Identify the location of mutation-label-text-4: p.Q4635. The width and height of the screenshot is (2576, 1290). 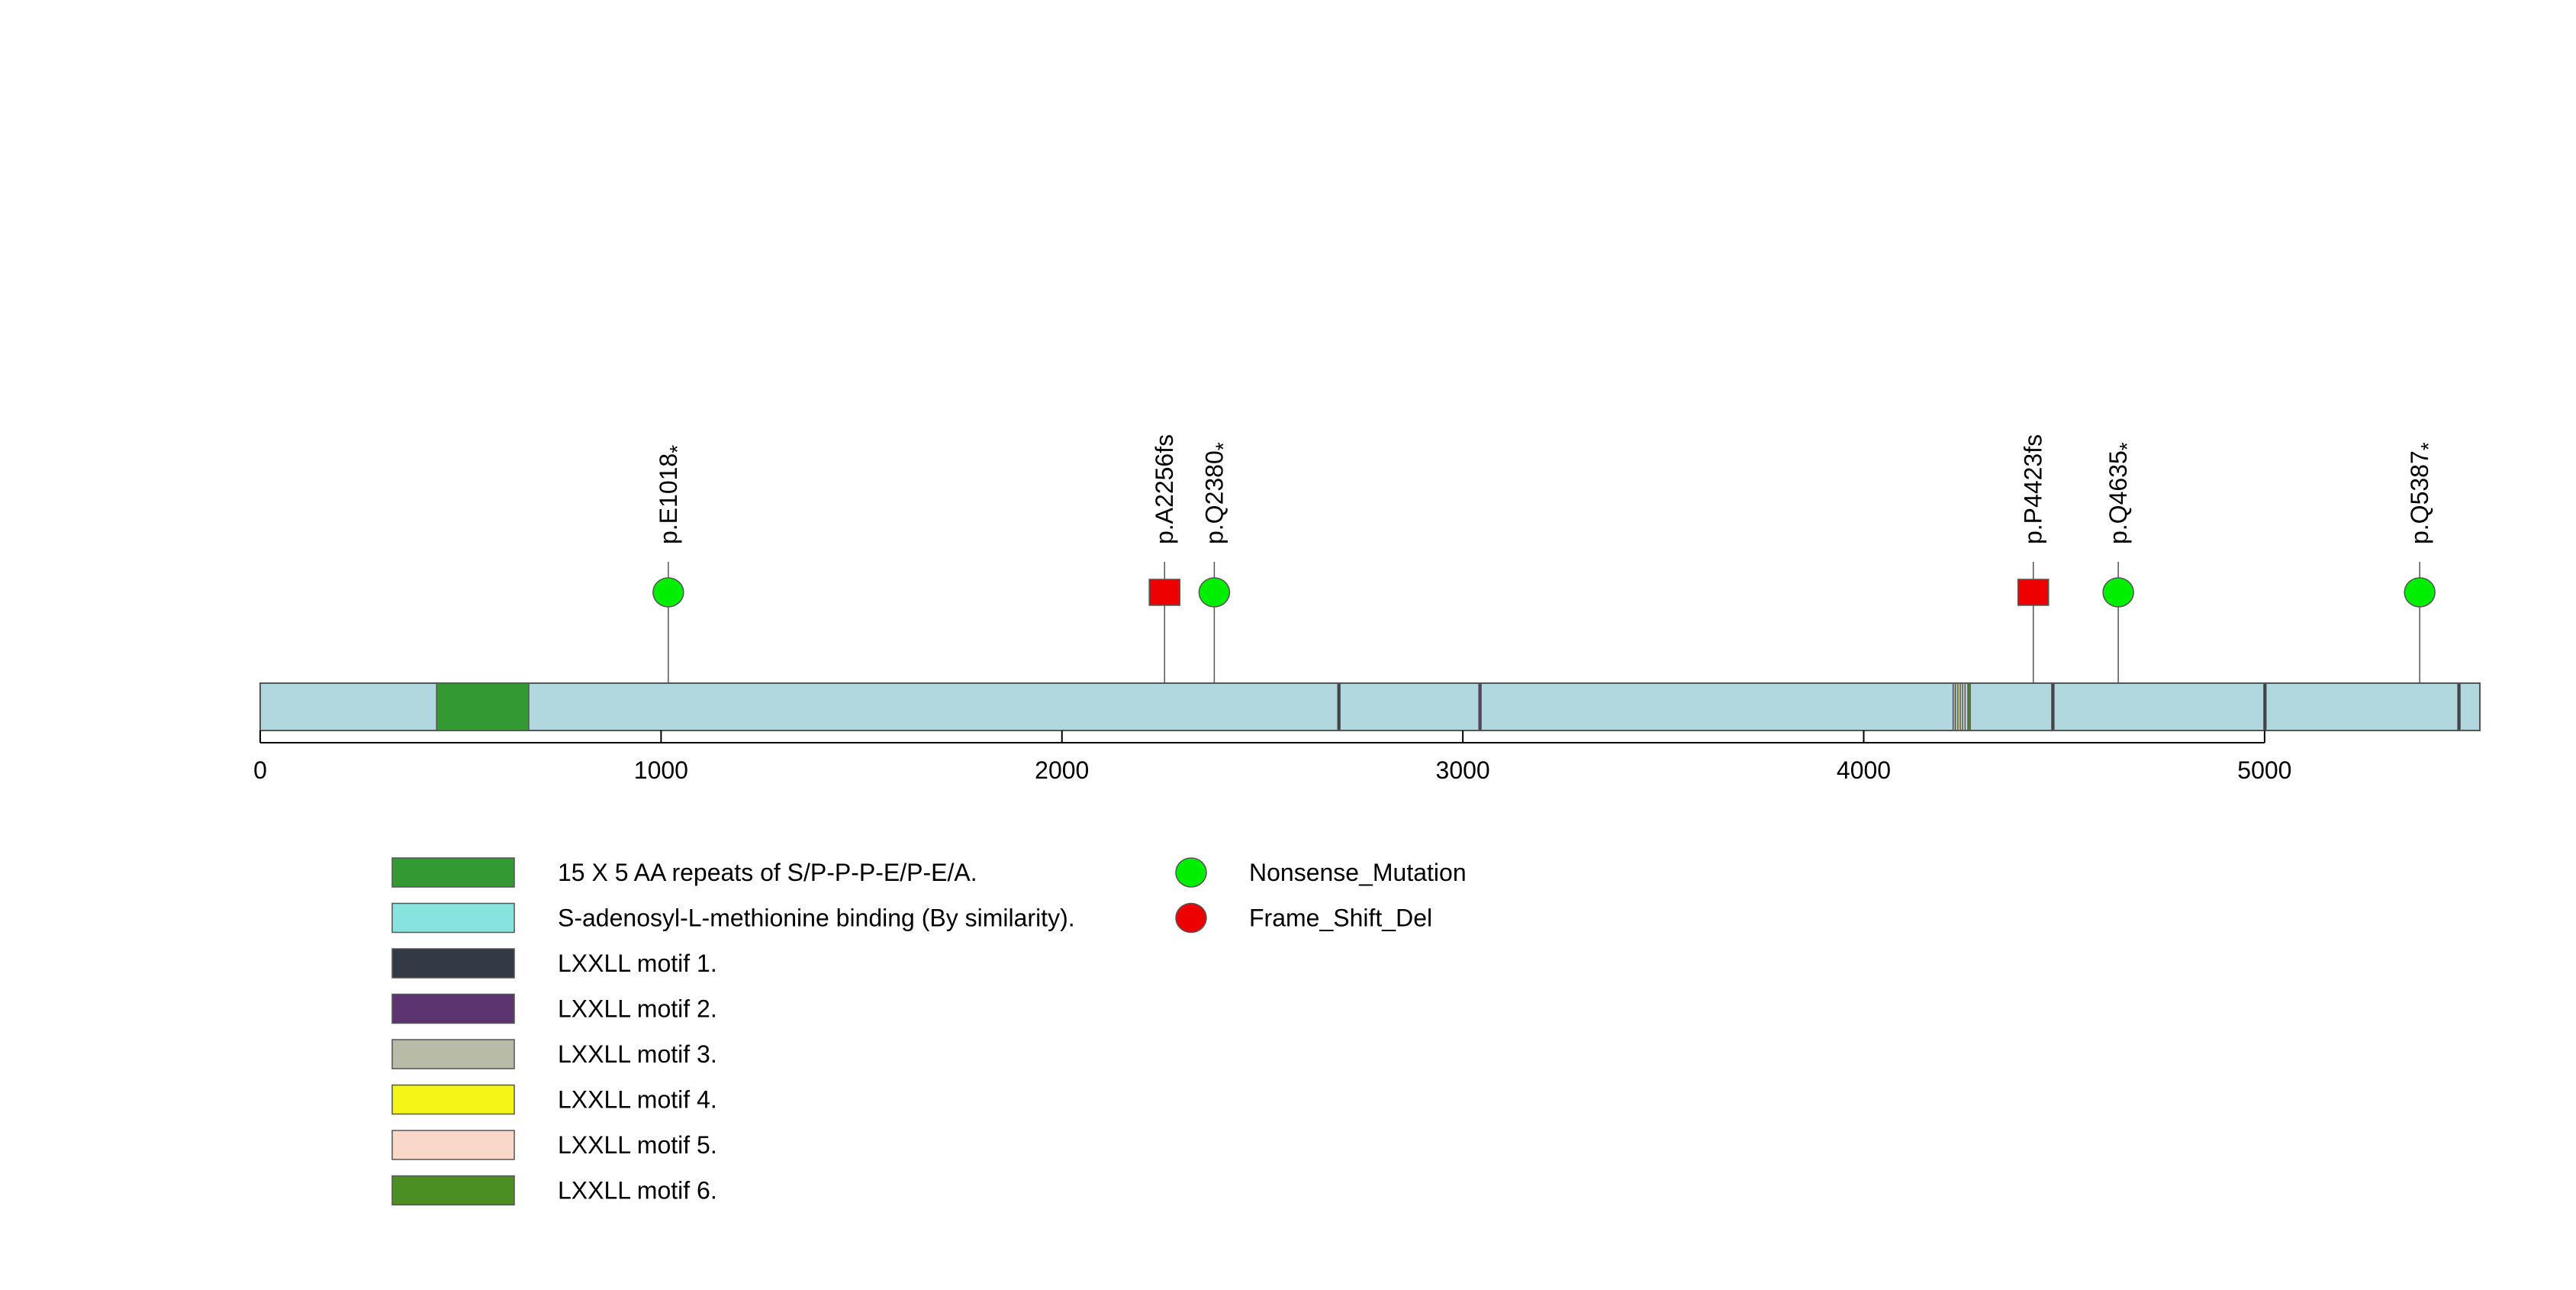
(2118, 497).